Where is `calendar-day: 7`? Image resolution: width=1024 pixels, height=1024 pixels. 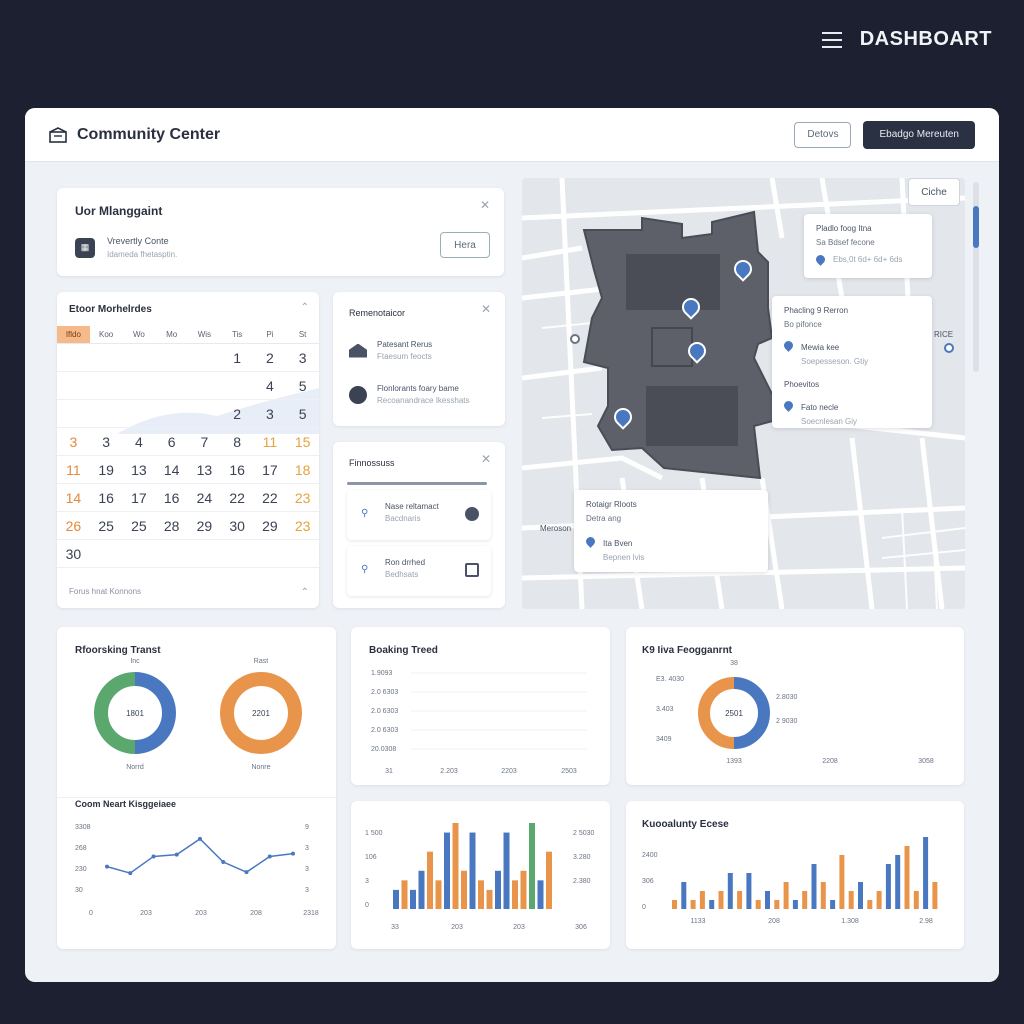 calendar-day: 7 is located at coordinates (204, 442).